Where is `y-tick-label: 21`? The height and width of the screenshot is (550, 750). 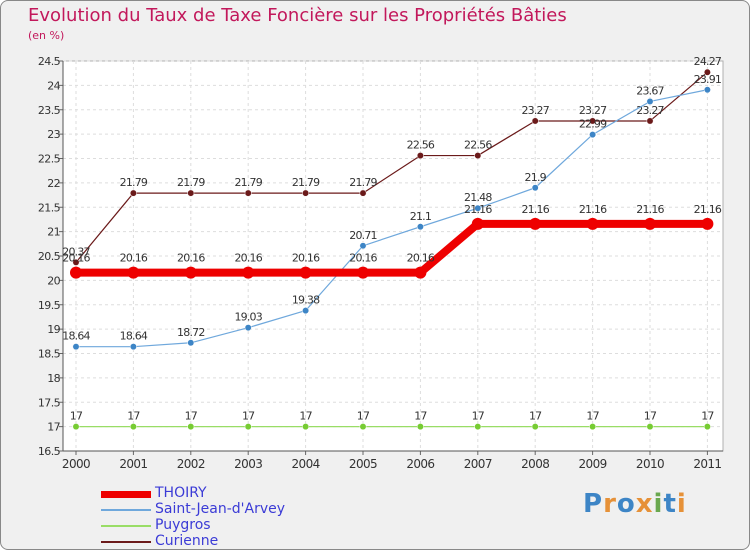 y-tick-label: 21 is located at coordinates (53, 232).